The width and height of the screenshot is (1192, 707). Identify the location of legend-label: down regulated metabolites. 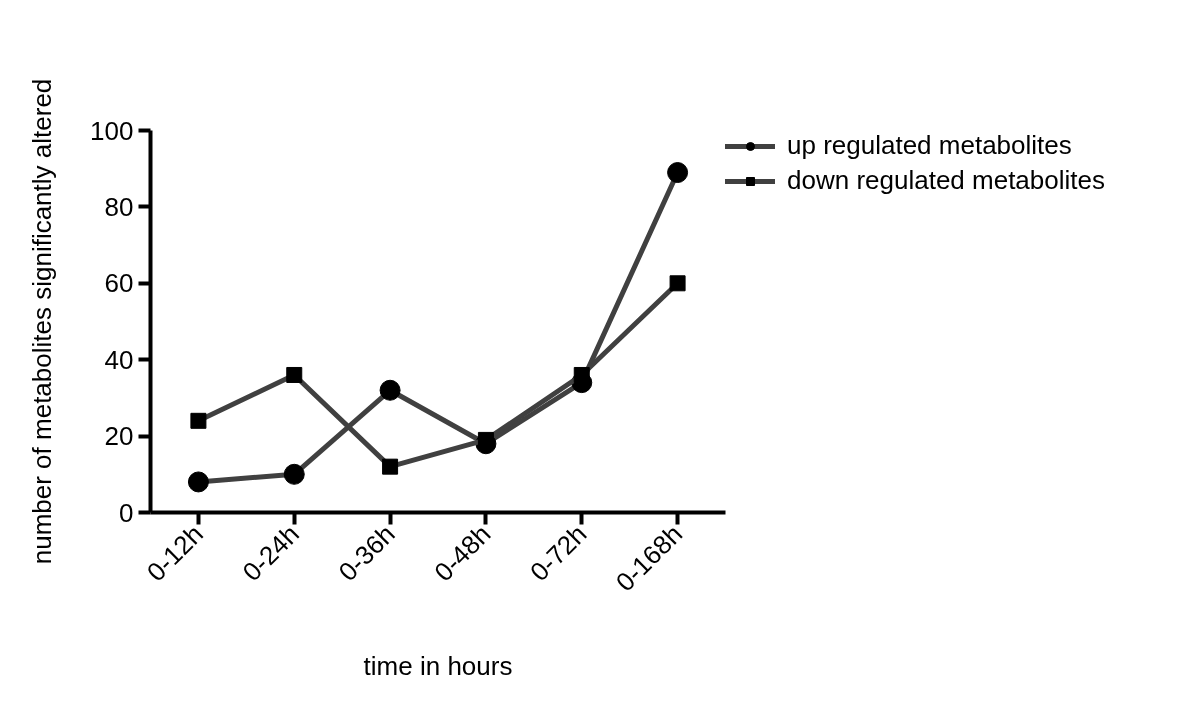
(946, 180).